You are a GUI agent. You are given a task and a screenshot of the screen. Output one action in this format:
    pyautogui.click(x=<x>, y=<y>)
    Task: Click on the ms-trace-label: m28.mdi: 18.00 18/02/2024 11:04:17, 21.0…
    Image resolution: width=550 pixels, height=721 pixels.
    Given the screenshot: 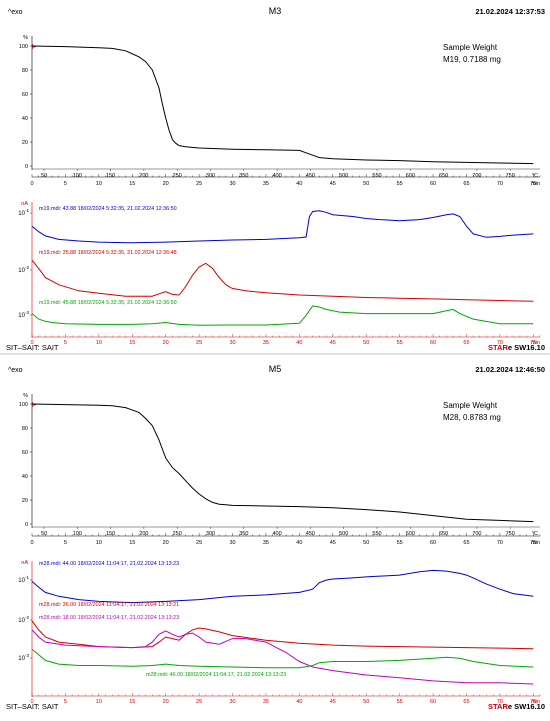 What is the action you would take?
    pyautogui.click(x=109, y=618)
    